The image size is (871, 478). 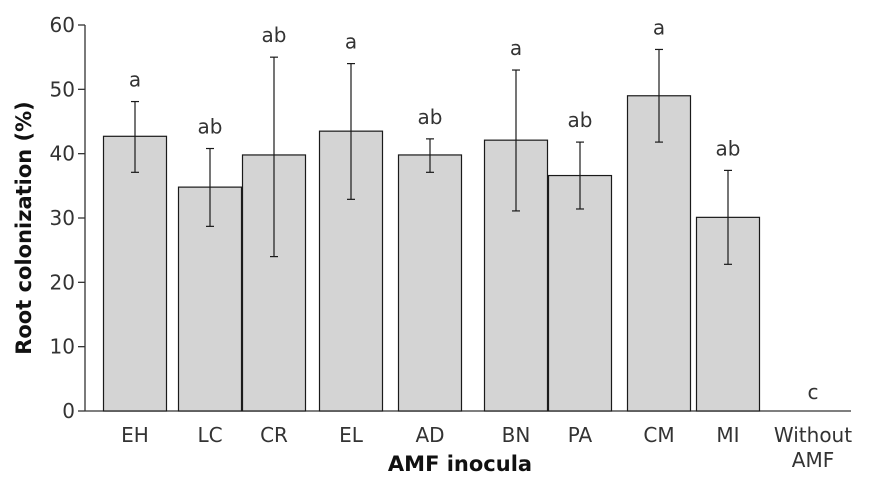 What do you see at coordinates (460, 464) in the screenshot?
I see `x-axis-title: AMF inocula` at bounding box center [460, 464].